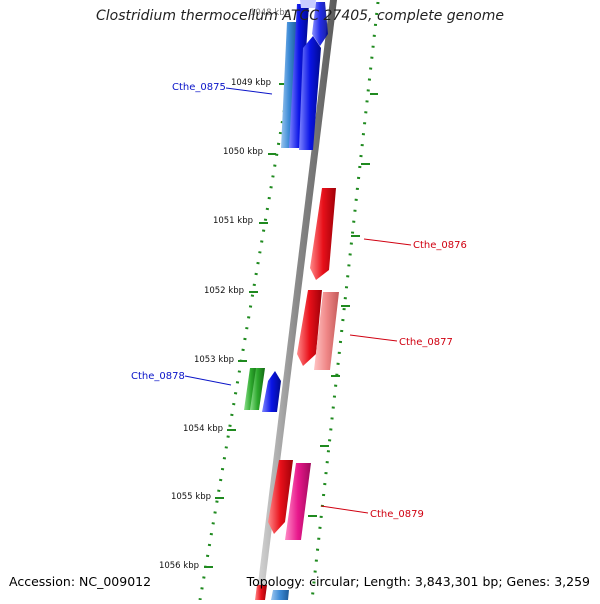  I want to click on ruler-label-1050: 1050 kbp, so click(243, 152).